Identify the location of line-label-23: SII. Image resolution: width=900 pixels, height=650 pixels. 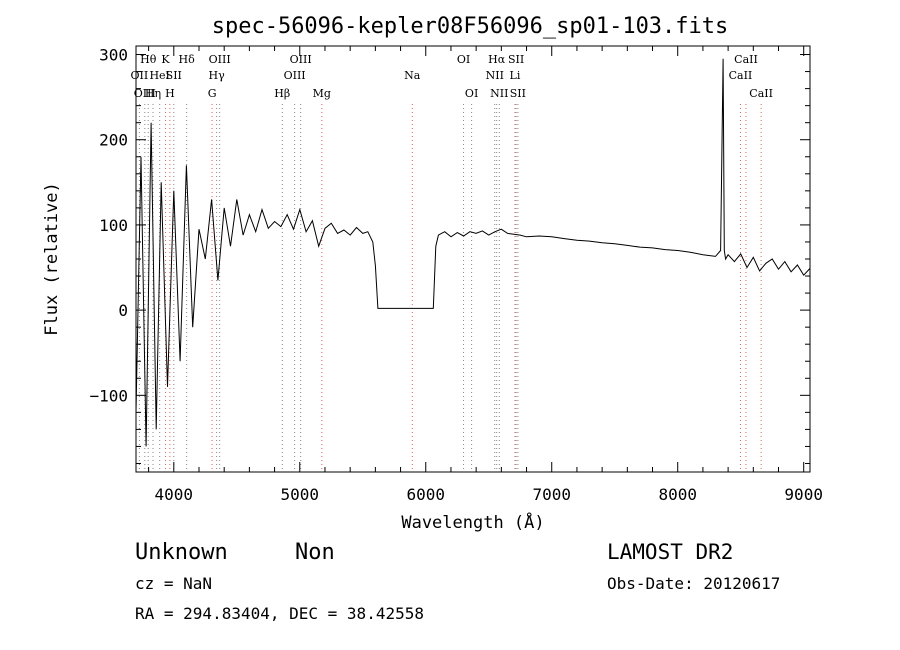
(516, 59).